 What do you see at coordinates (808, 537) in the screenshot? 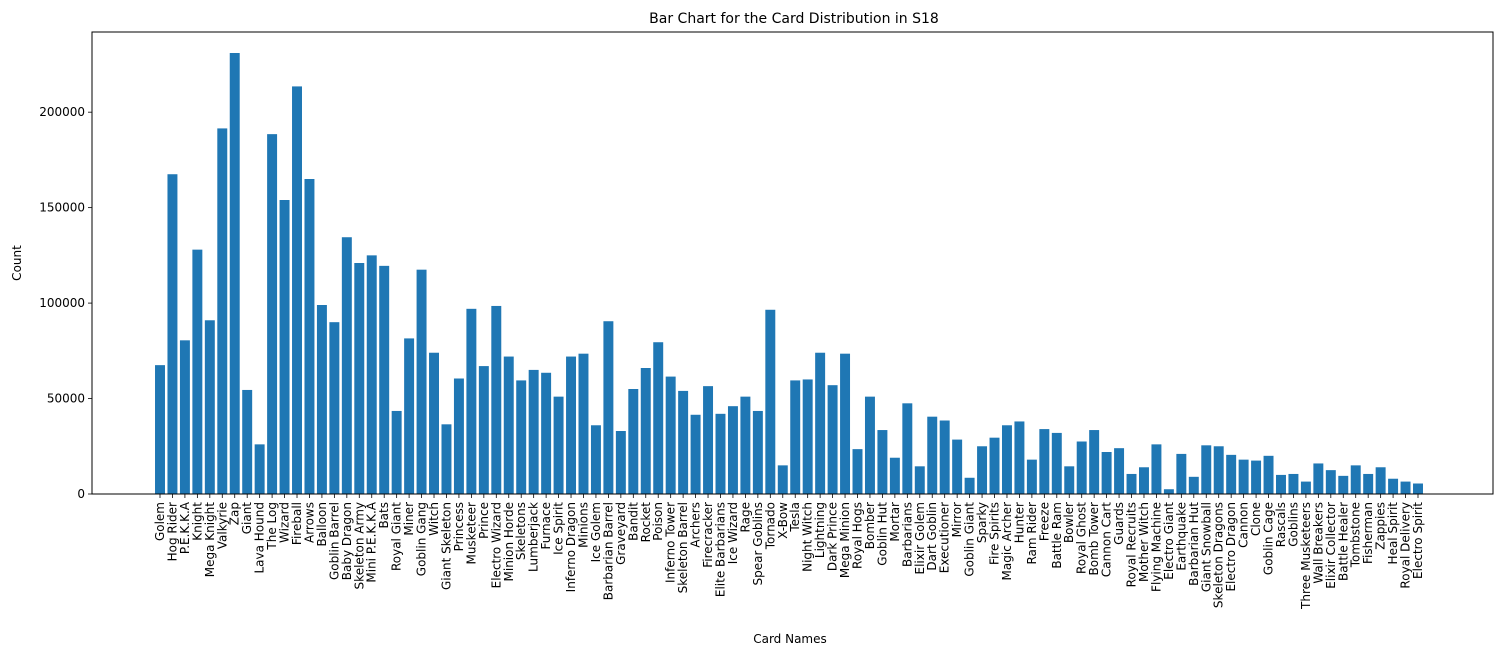
I see `x-tick-label: Night Witch` at bounding box center [808, 537].